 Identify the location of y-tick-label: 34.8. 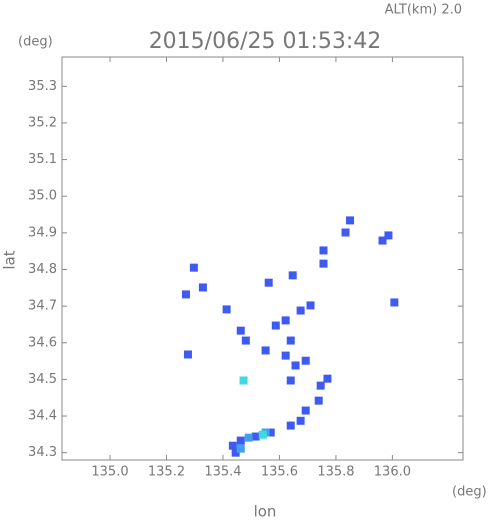
(42, 269).